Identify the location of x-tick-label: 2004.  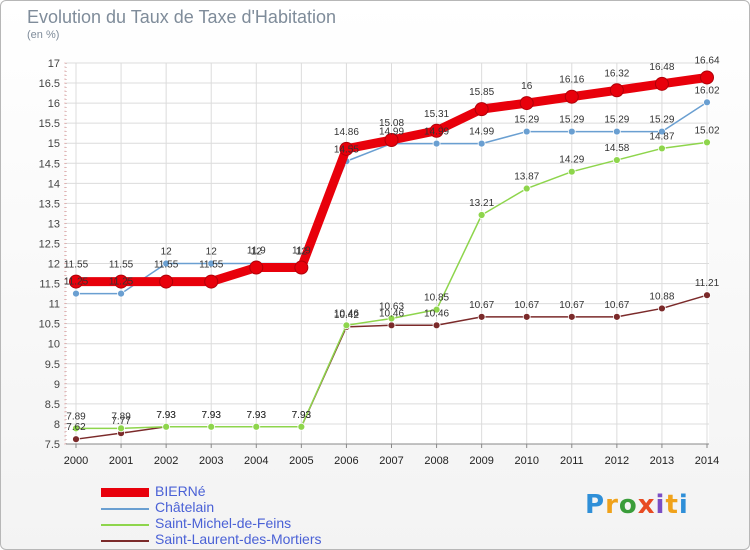
(256, 461).